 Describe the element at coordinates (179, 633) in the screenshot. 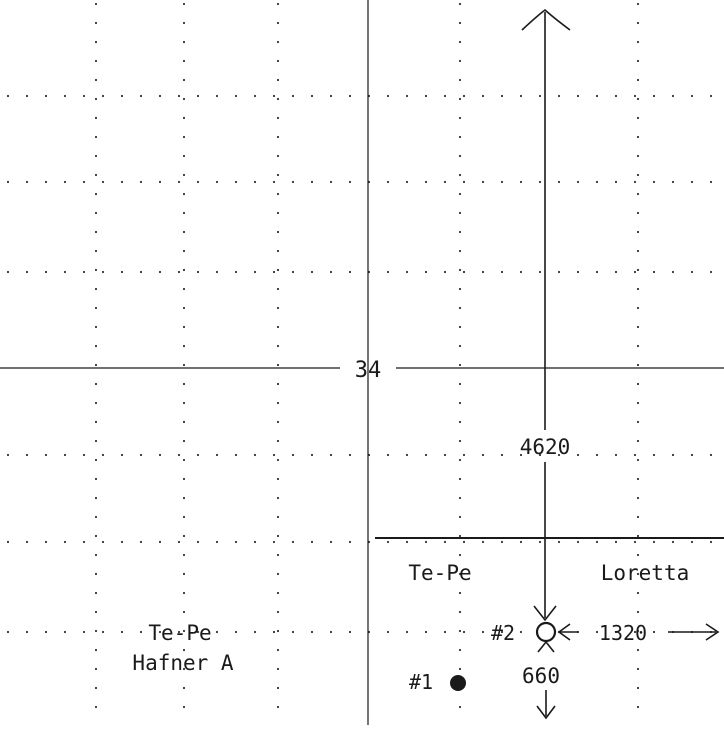

I see `lease-name-te-pe-hafner-line1: Te-Pe` at that location.